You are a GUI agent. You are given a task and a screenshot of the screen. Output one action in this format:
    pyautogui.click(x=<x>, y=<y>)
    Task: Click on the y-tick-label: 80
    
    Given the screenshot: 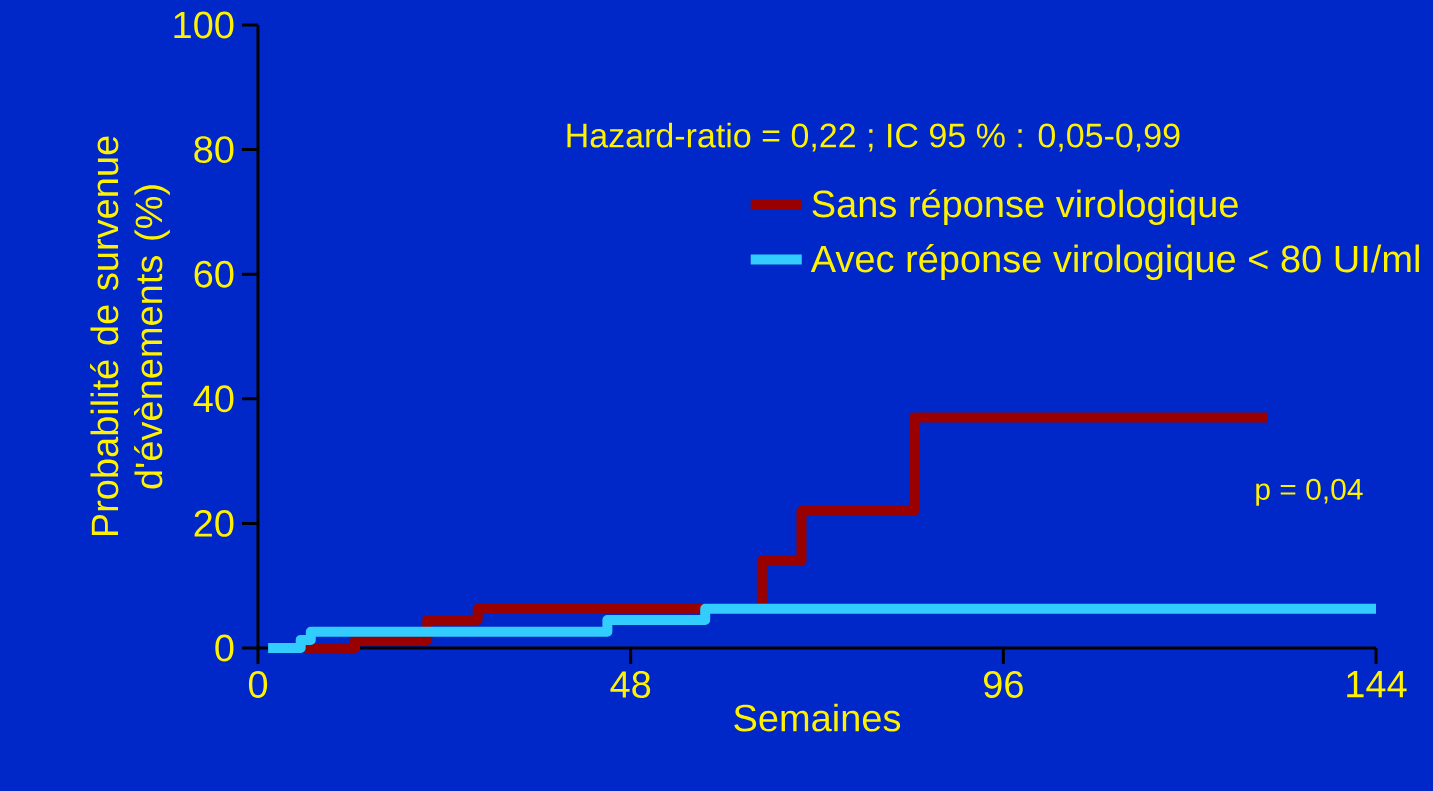 What is the action you would take?
    pyautogui.click(x=214, y=150)
    